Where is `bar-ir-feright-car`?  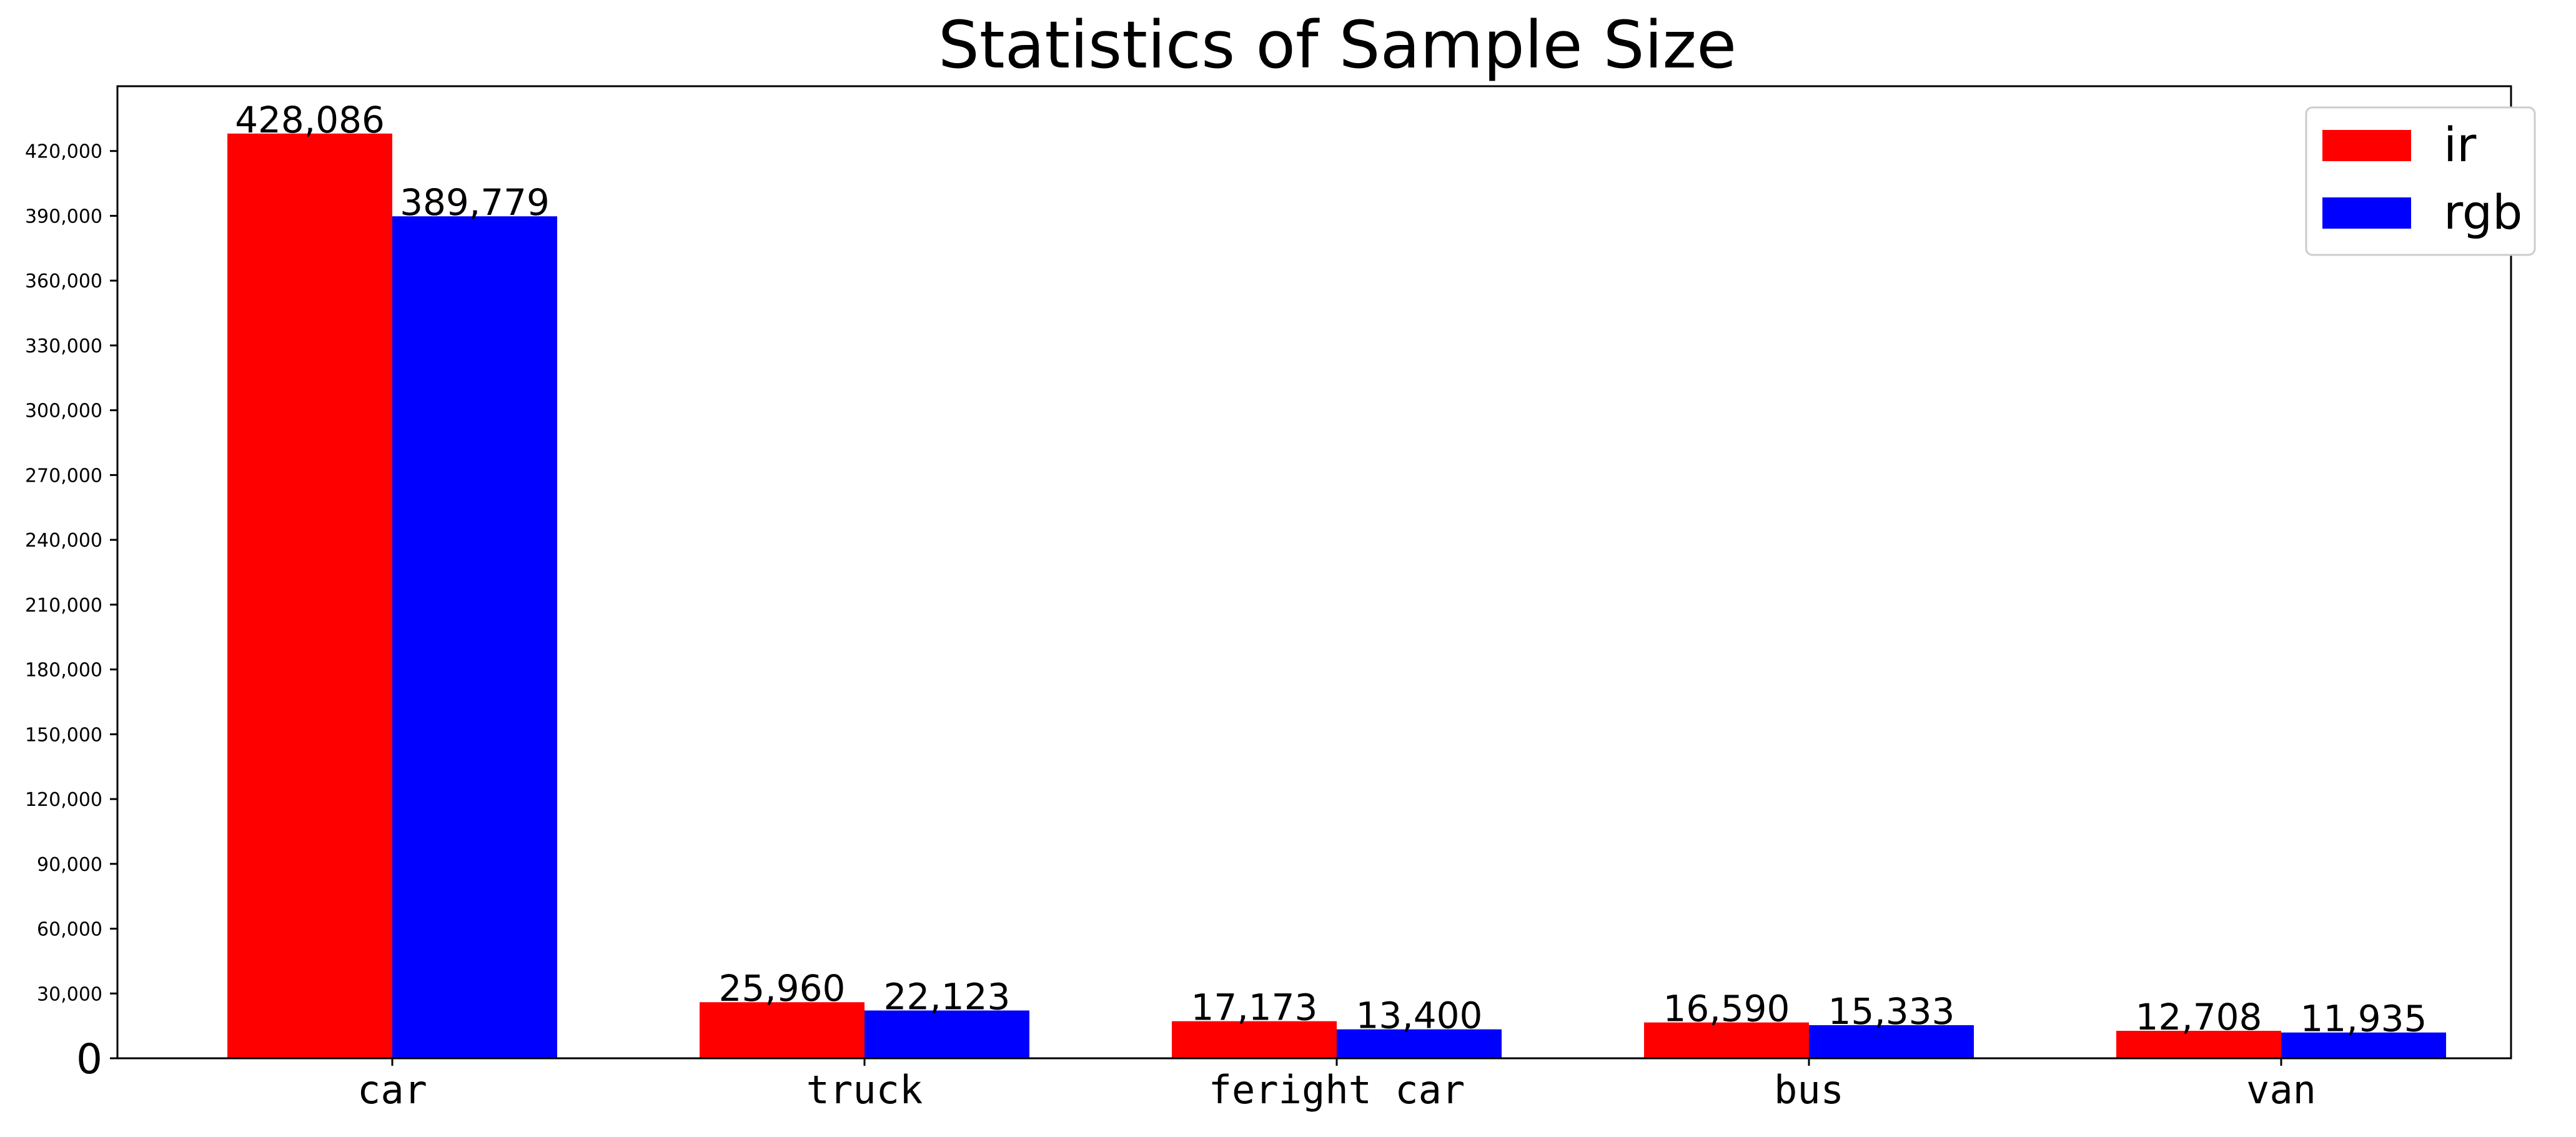
bar-ir-feright-car is located at coordinates (1254, 1039).